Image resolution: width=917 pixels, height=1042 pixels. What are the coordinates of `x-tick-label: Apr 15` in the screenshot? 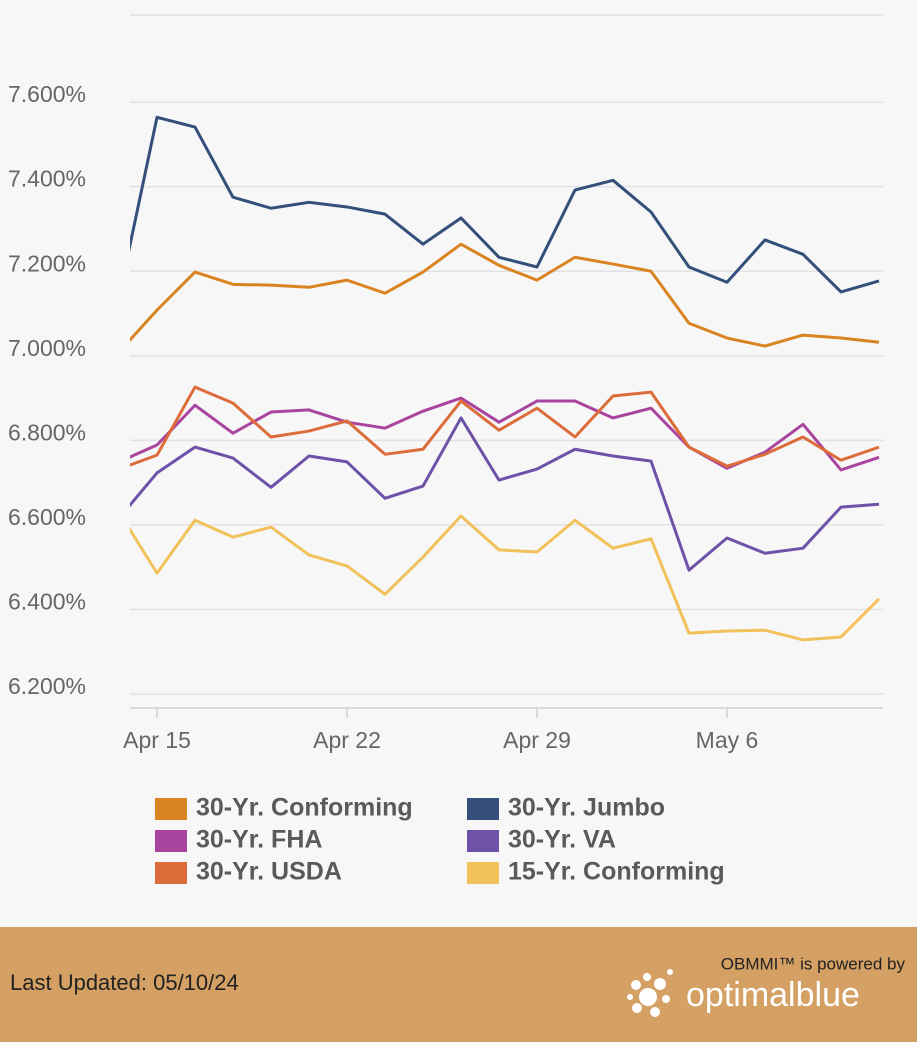 It's located at (157, 740).